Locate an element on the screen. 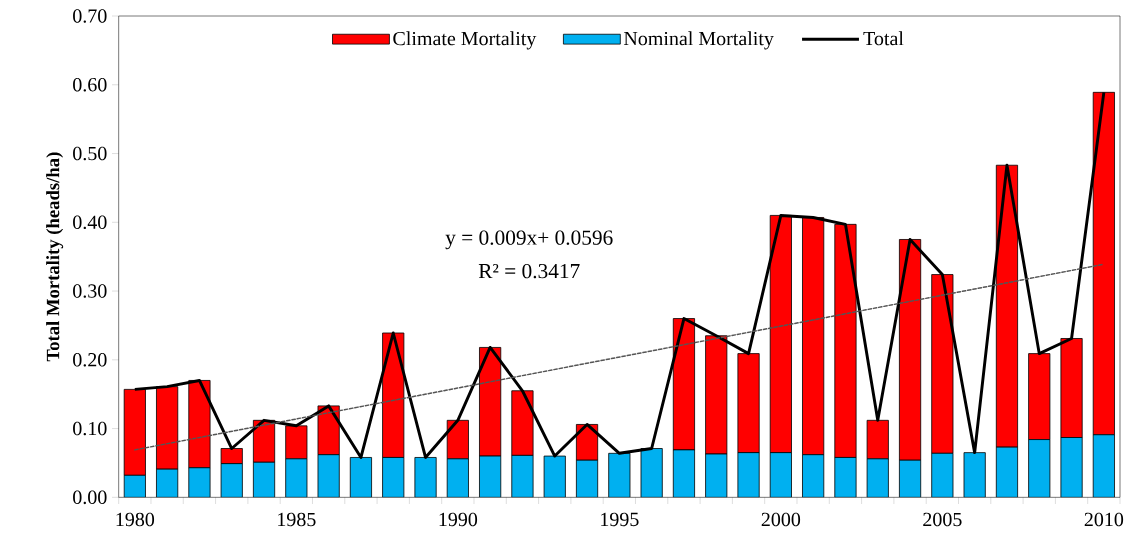 The image size is (1137, 544). x-tick-label: 1980 is located at coordinates (135, 519).